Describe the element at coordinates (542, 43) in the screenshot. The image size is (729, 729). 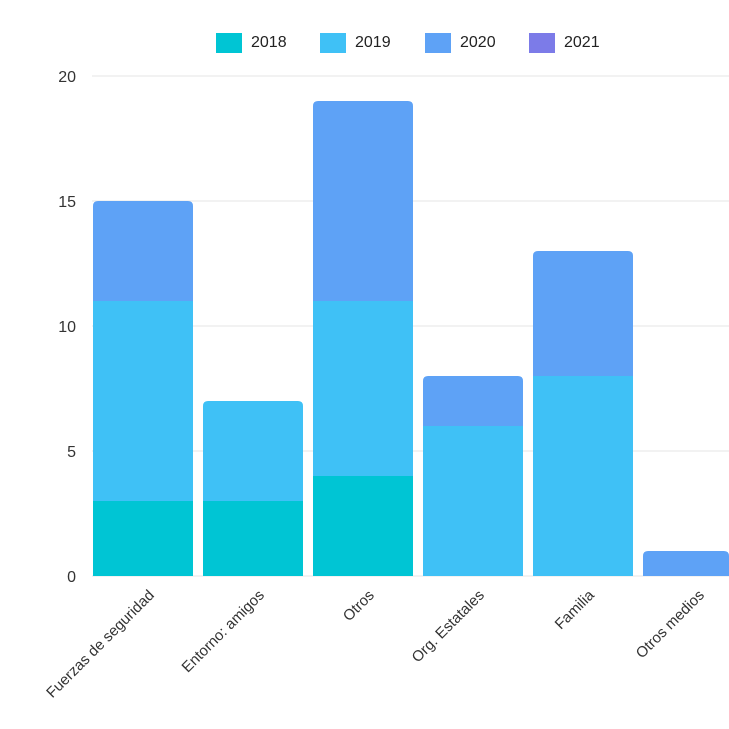
I see `legend-swatch-2021` at that location.